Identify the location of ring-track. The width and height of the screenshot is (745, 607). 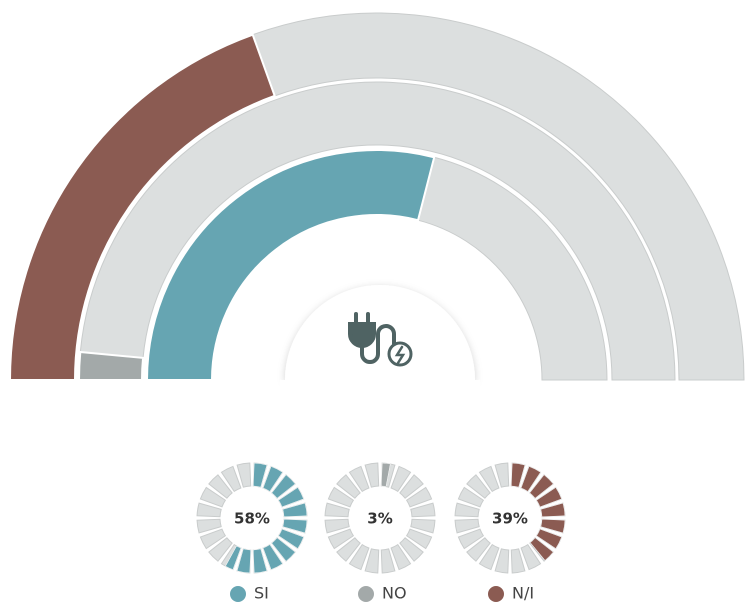
(512, 268).